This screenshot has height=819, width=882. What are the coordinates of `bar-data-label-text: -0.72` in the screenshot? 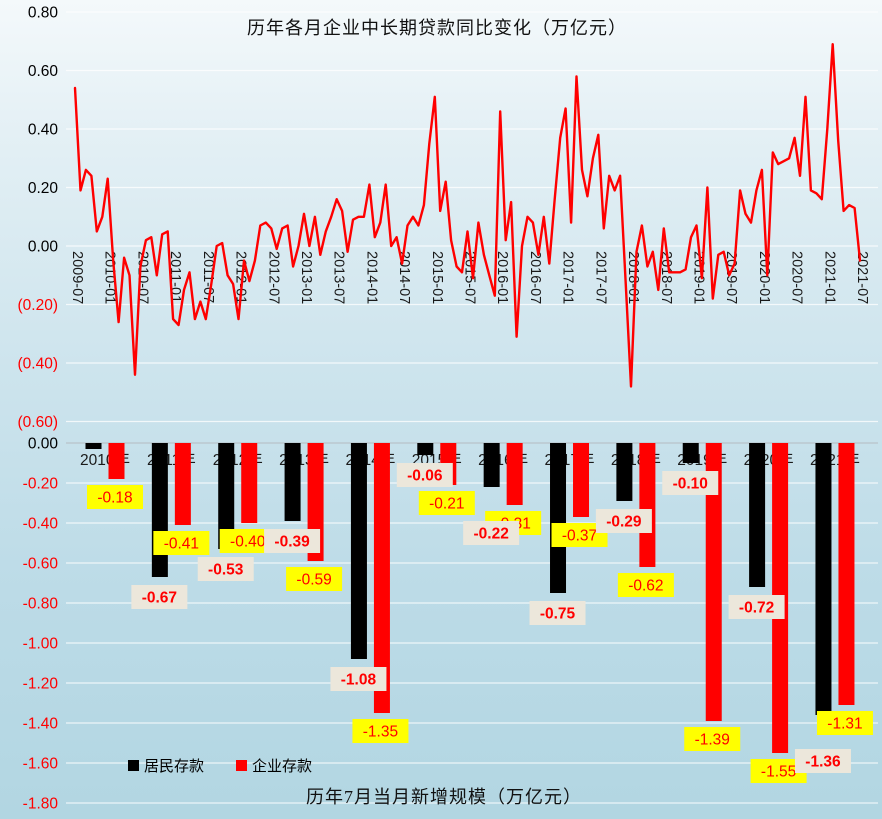 It's located at (756, 608).